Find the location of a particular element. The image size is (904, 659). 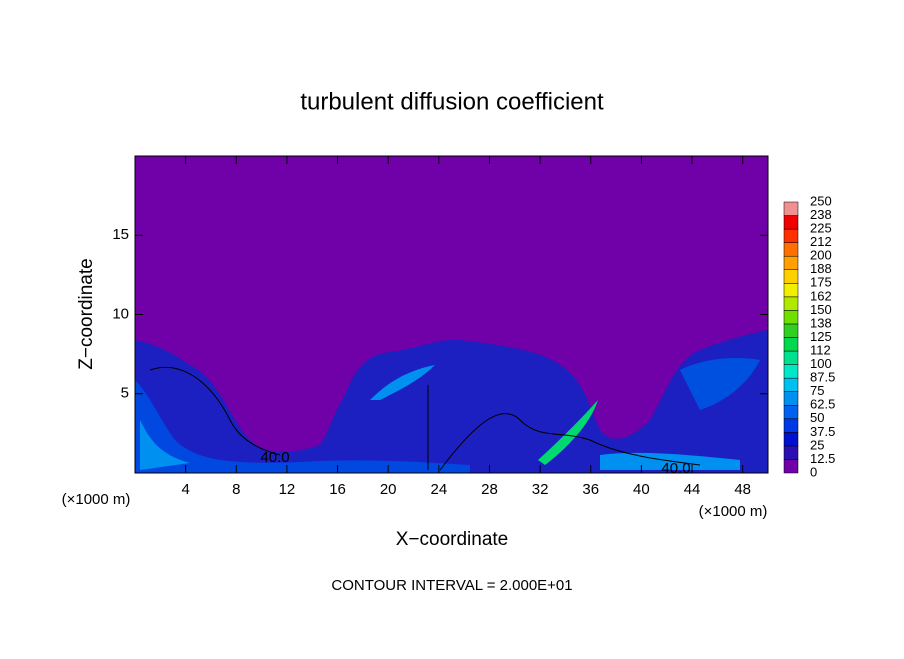

colorbar-label: 112 is located at coordinates (820, 349).